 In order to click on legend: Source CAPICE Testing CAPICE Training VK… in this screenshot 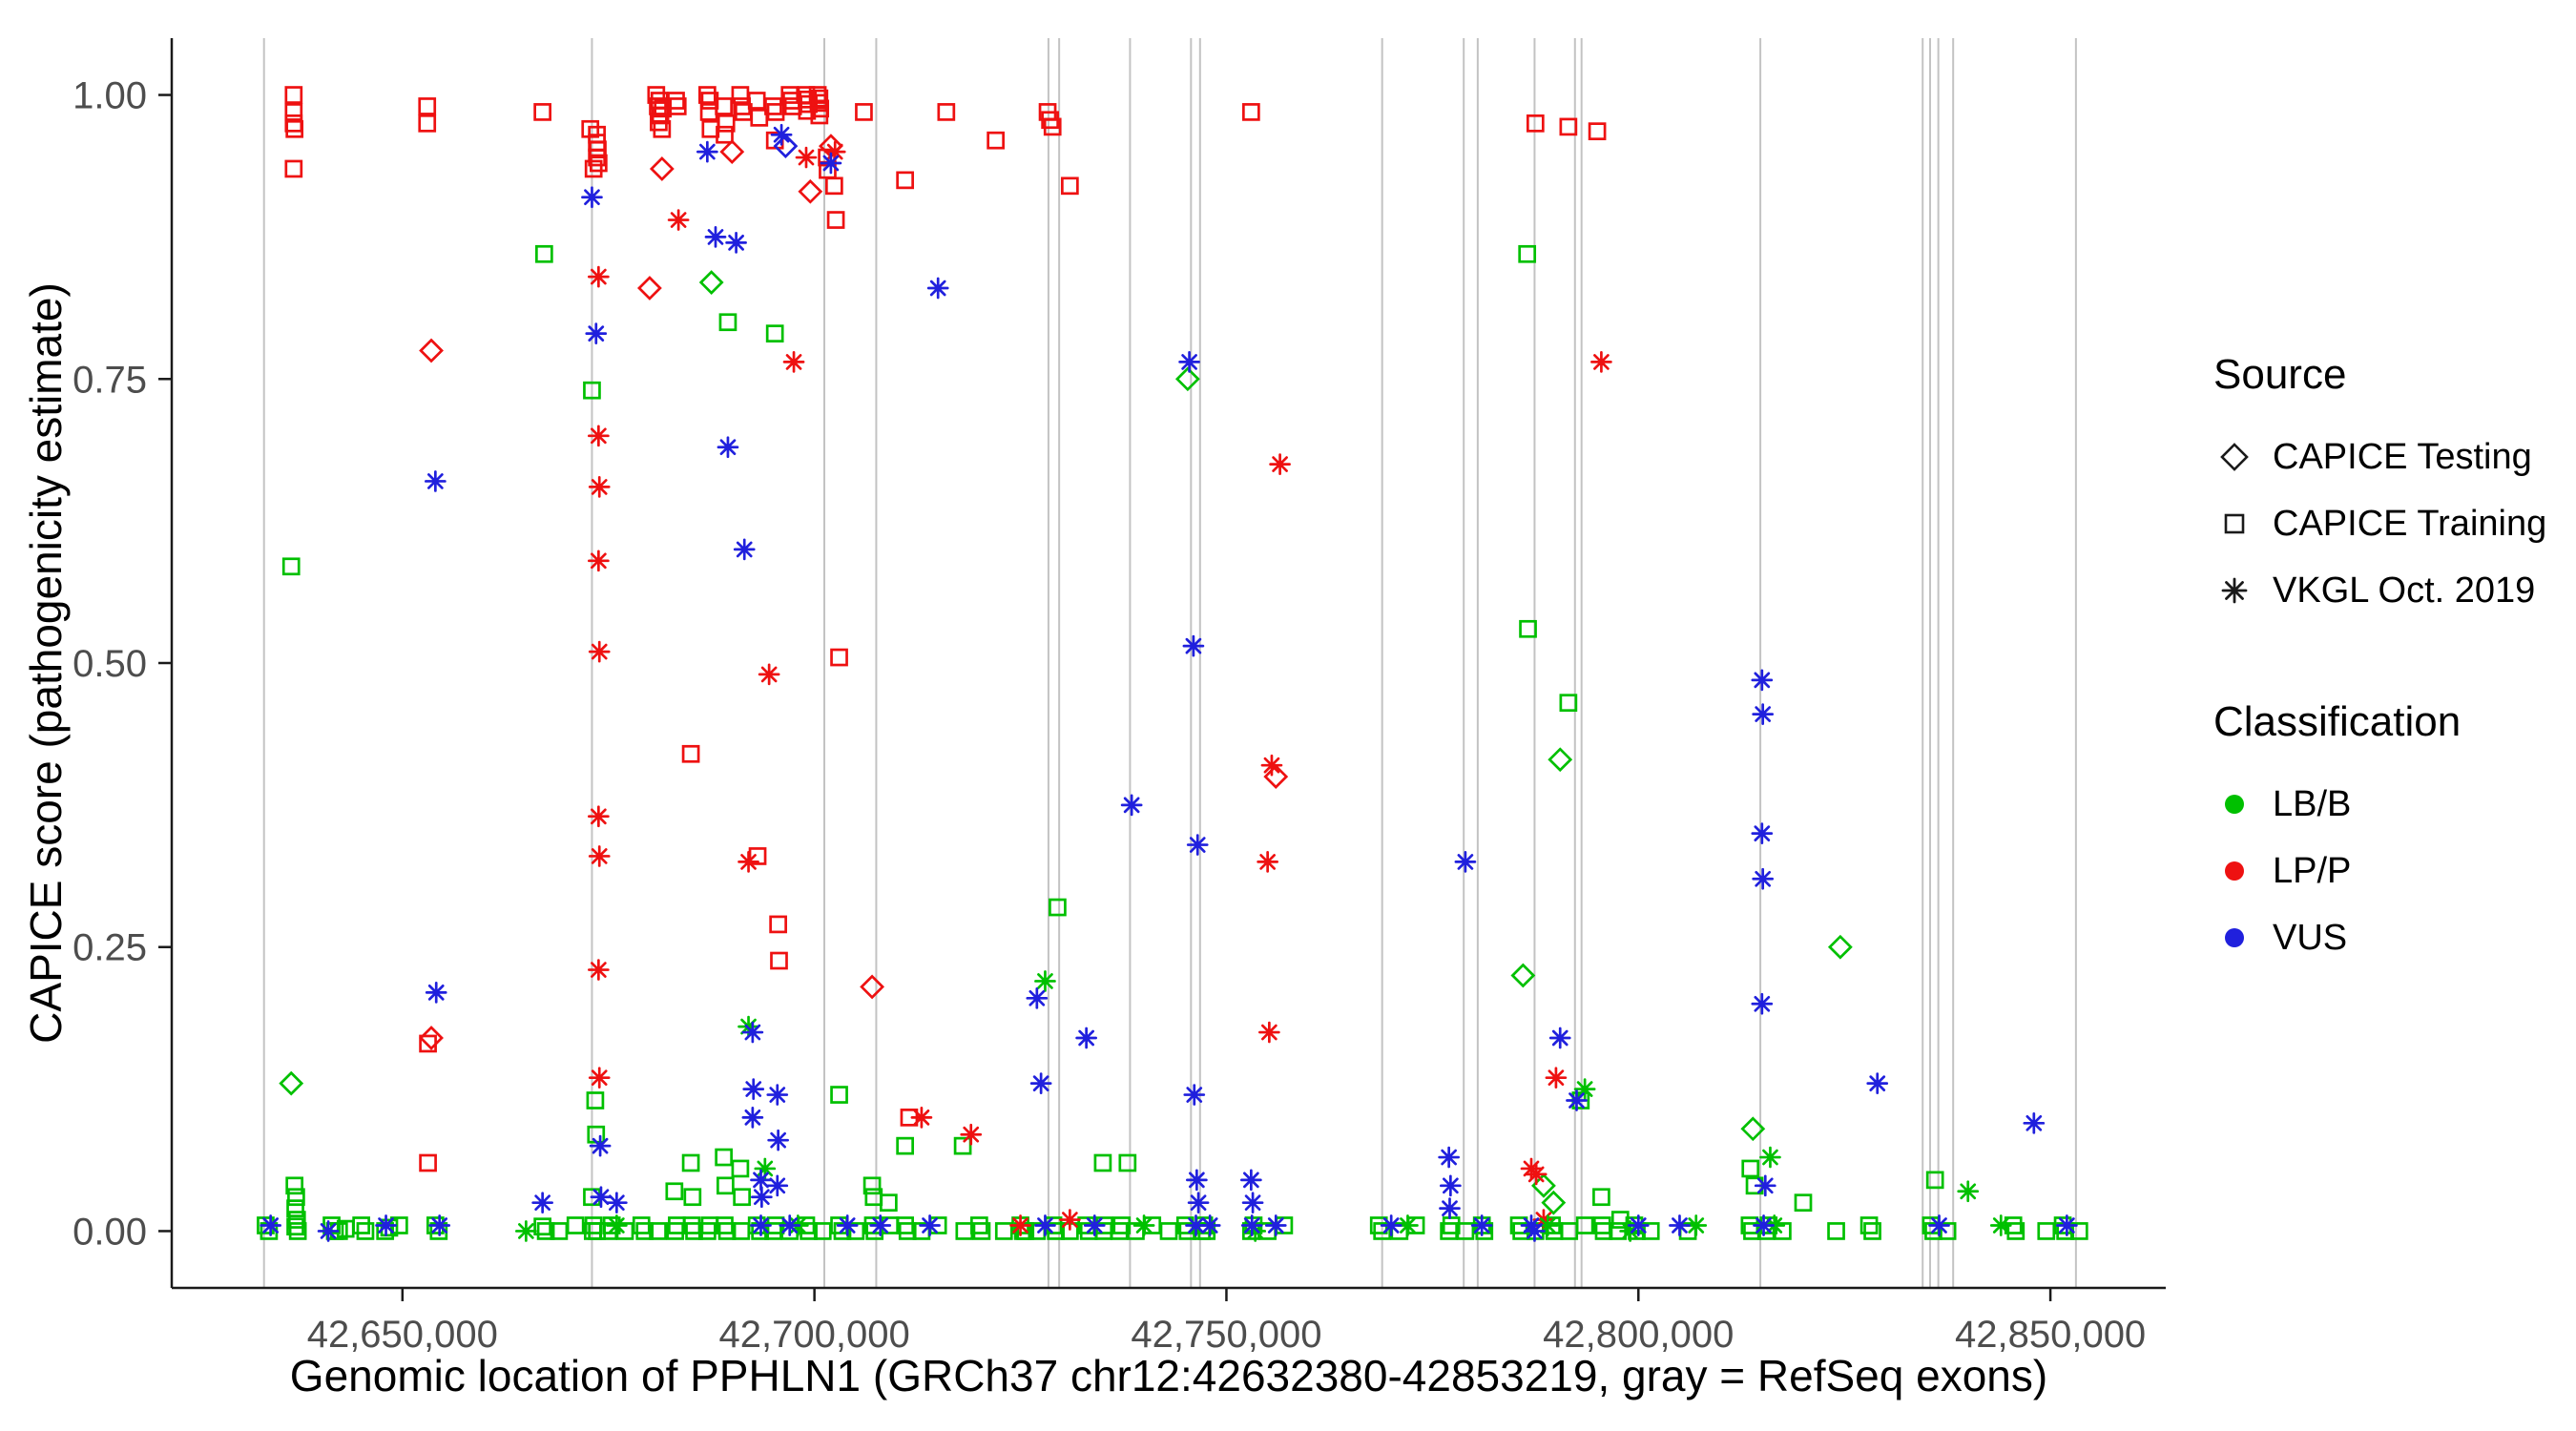, I will do `click(2389, 661)`.